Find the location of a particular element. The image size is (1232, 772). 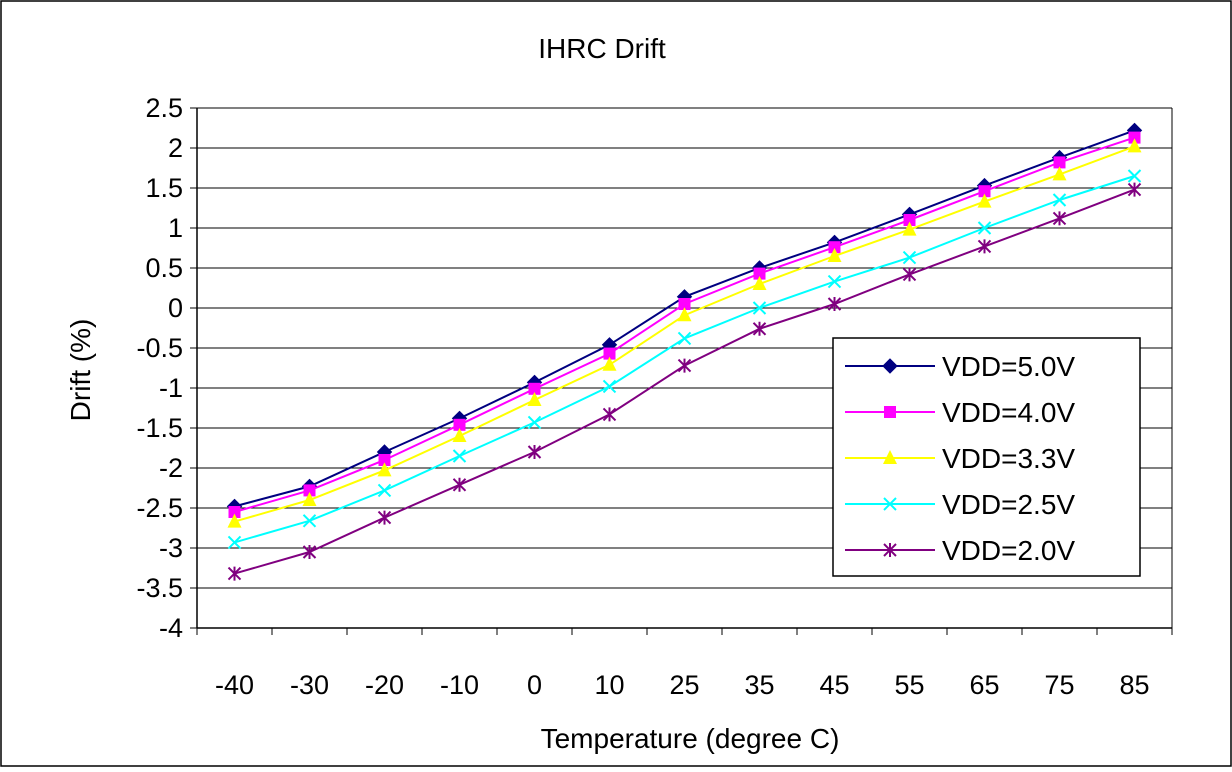

x-tick-label: 10 is located at coordinates (609, 685).